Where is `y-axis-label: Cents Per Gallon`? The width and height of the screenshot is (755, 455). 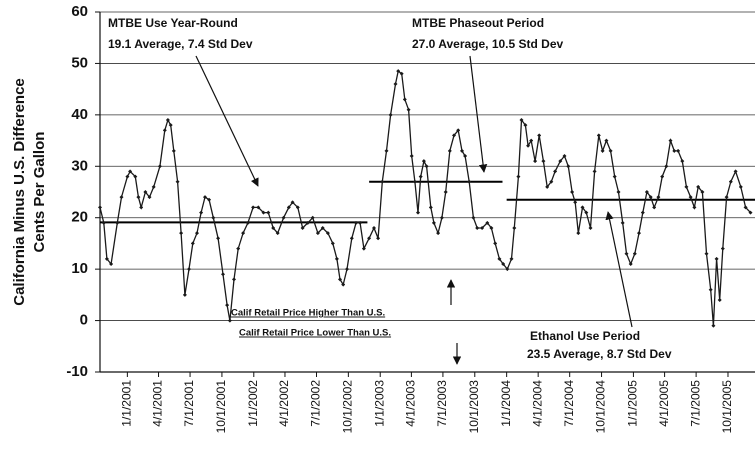 y-axis-label: Cents Per Gallon is located at coordinates (39, 192).